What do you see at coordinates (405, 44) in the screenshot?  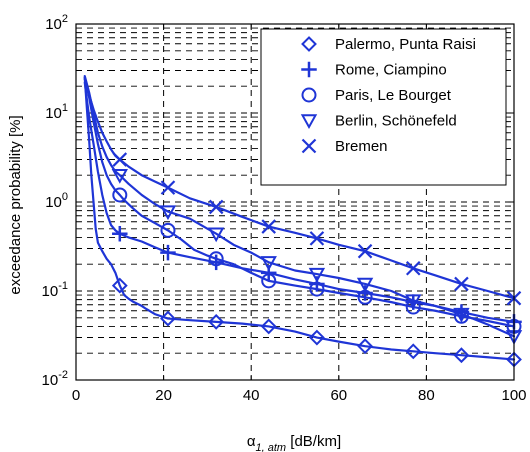 I see `legend-label-0: Palermo, Punta Raisi` at bounding box center [405, 44].